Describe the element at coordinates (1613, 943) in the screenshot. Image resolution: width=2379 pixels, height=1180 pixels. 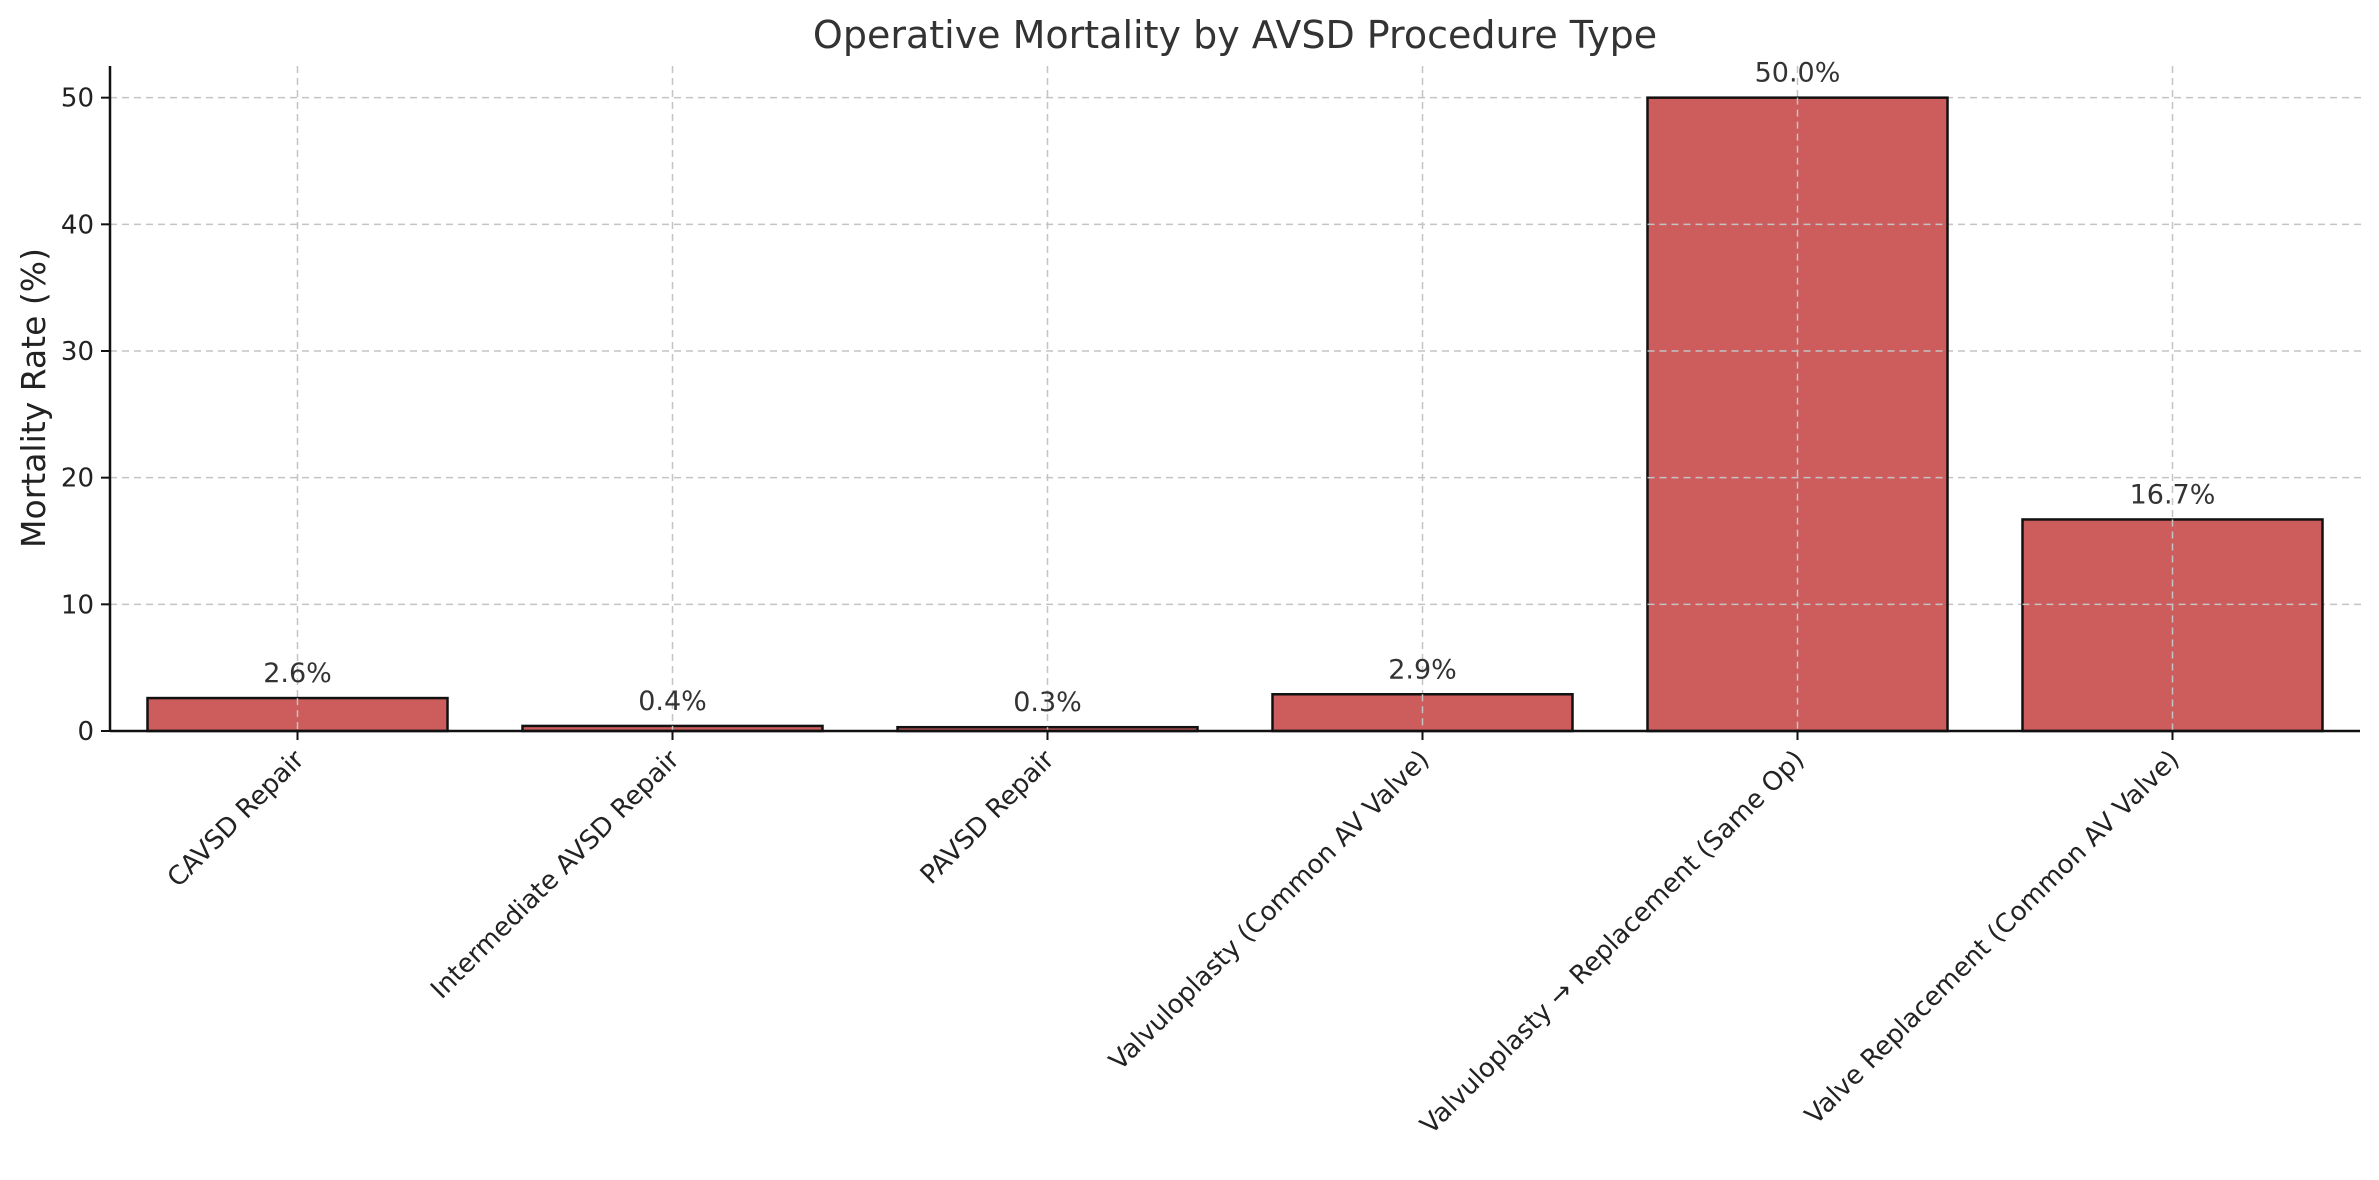
I see `x-tick-label: Valvuloplasty → Replacement (Same Op)` at that location.